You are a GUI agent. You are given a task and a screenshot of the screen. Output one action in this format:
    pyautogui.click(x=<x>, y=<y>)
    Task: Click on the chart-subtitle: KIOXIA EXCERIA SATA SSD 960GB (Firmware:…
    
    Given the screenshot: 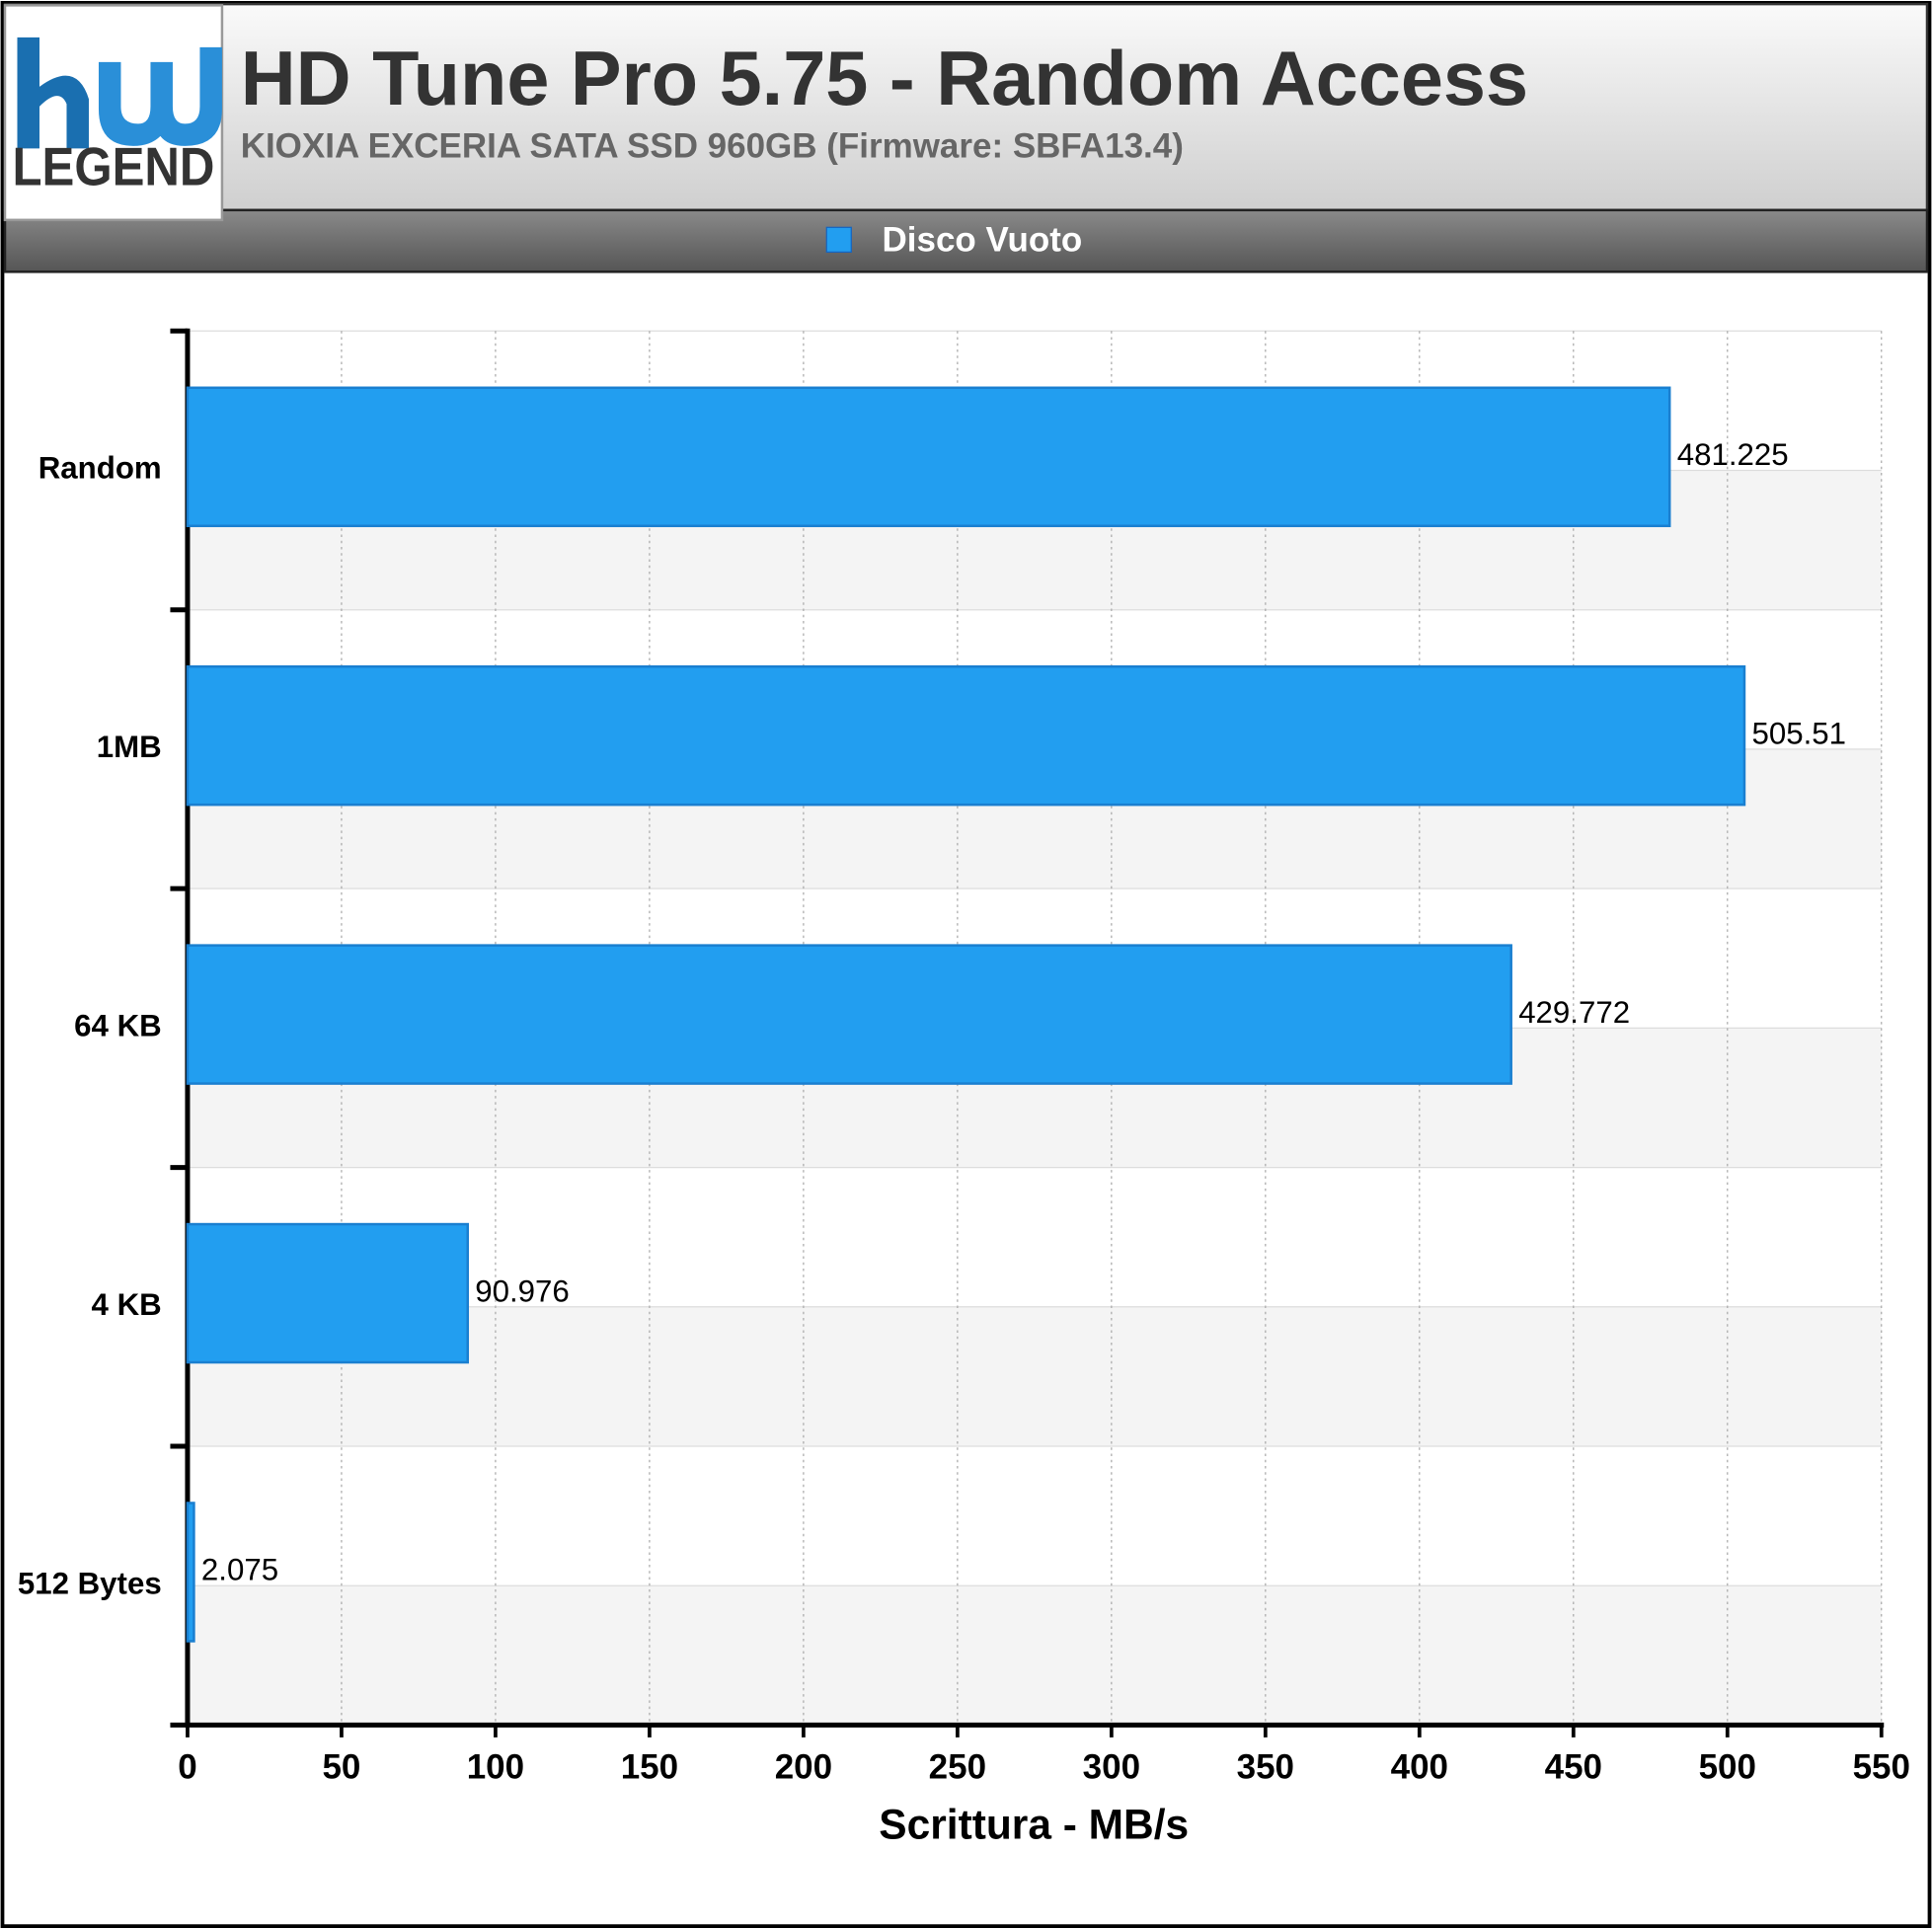 What is the action you would take?
    pyautogui.click(x=713, y=146)
    